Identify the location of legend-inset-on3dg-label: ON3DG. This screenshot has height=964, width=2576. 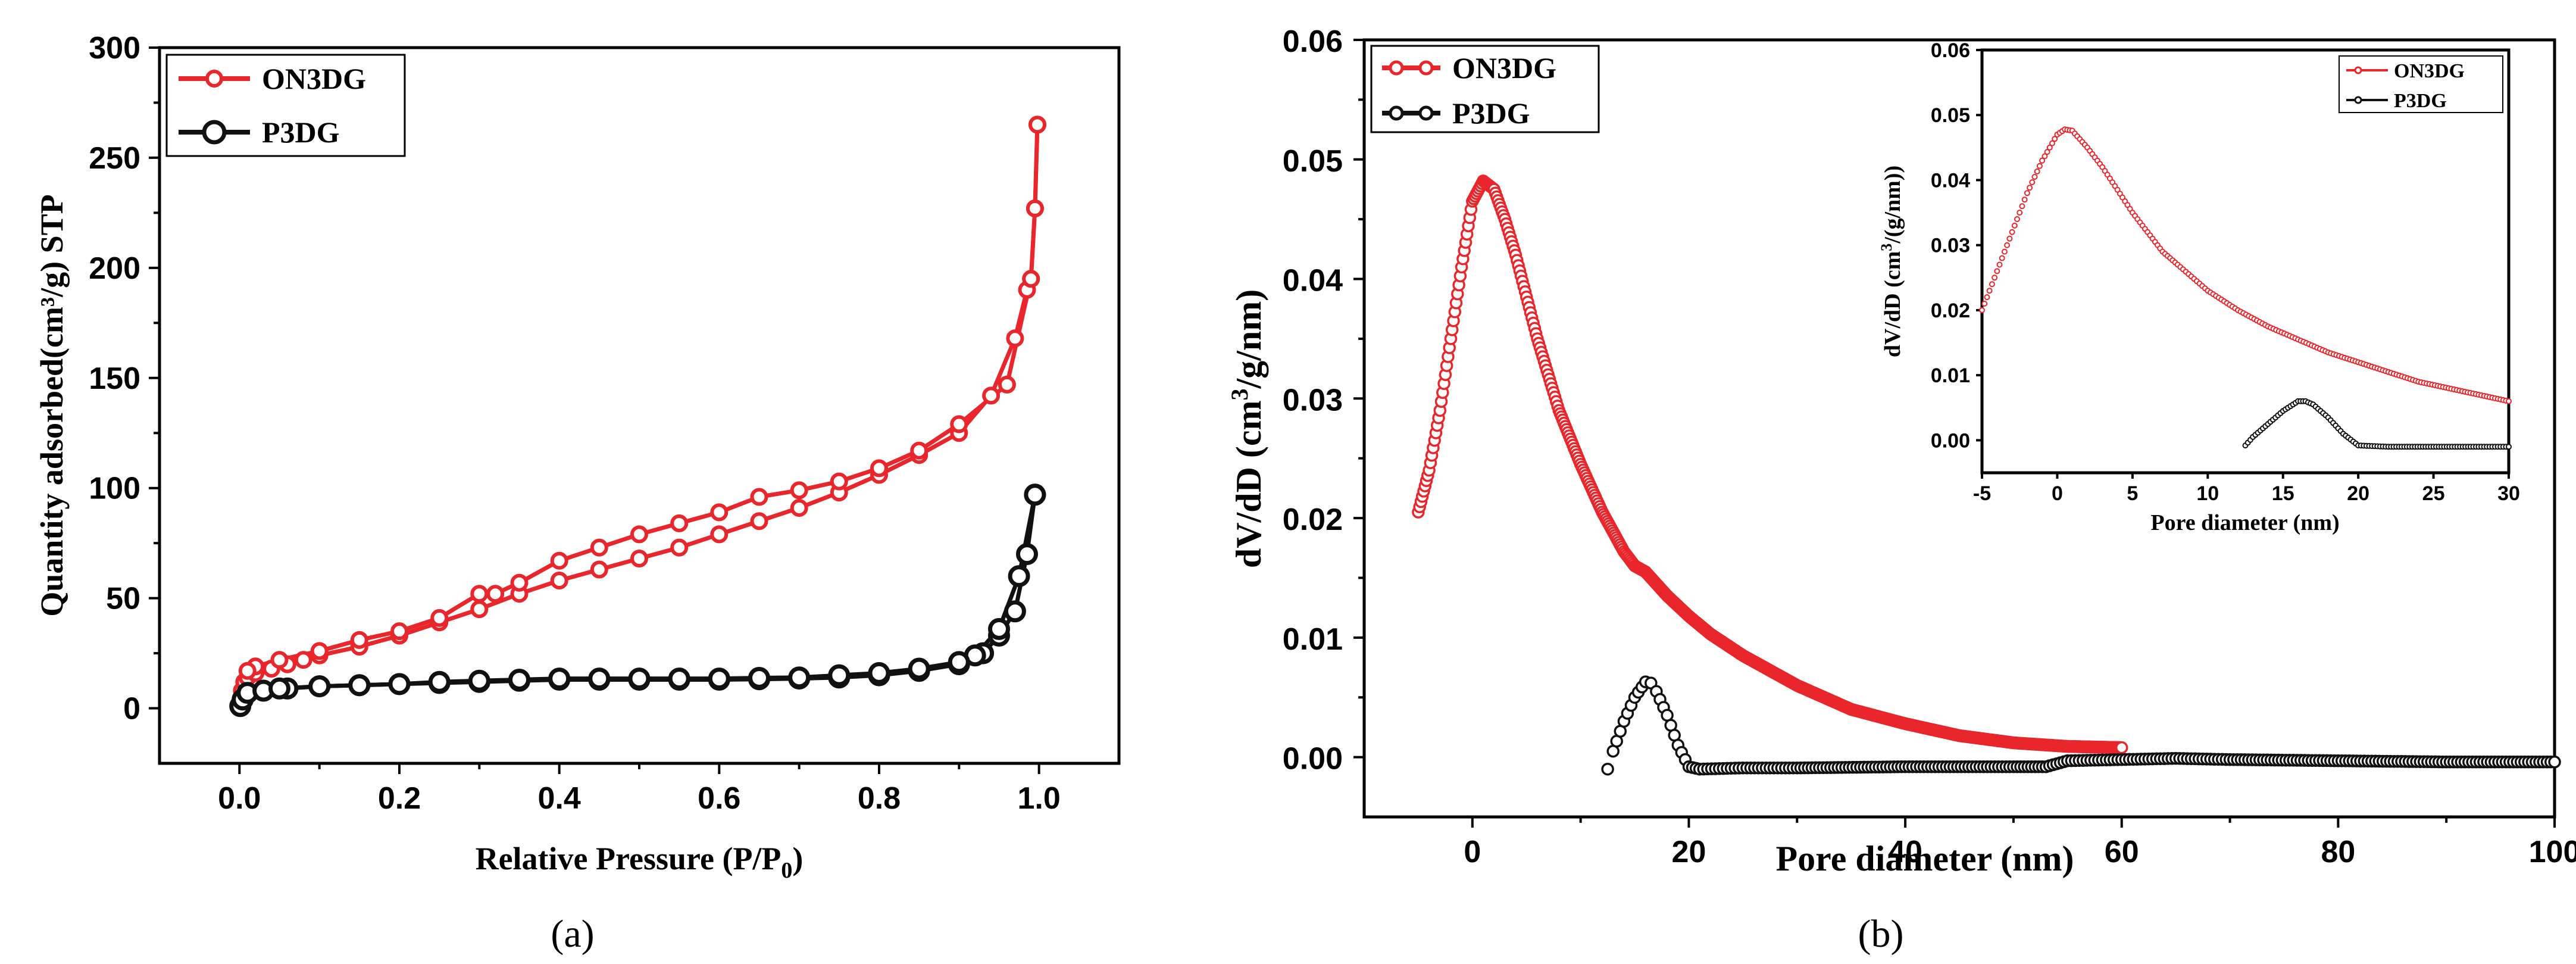
(2429, 71).